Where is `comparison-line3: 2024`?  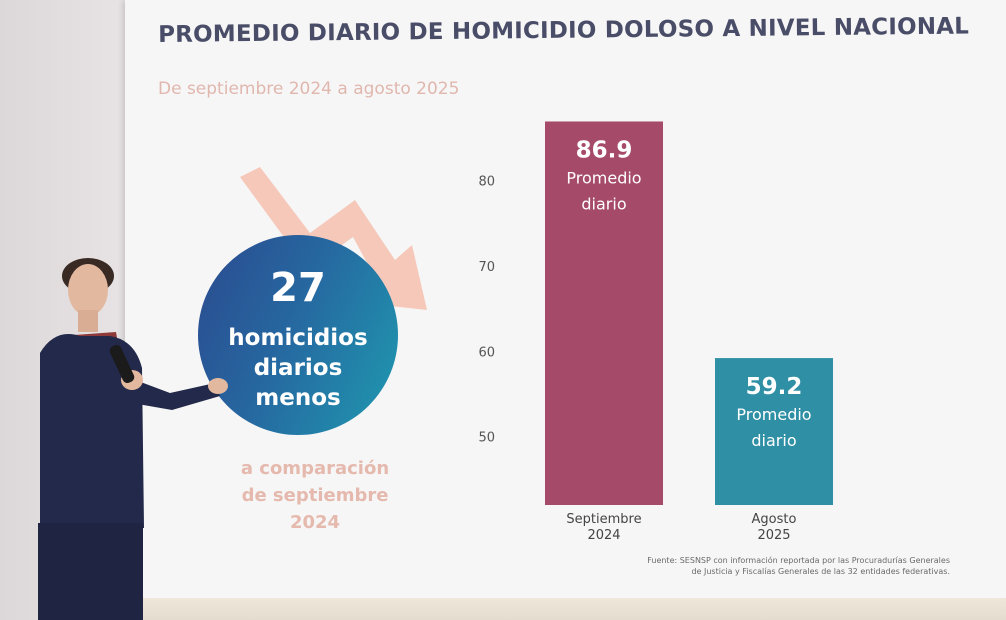
comparison-line3: 2024 is located at coordinates (315, 522).